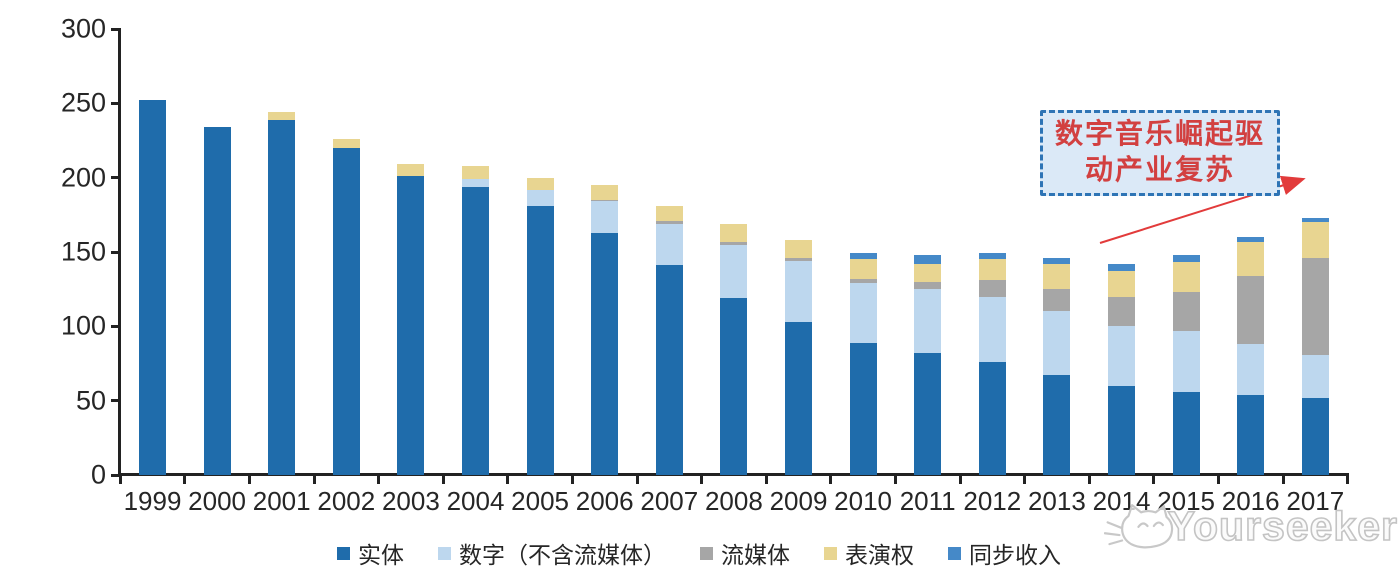 The width and height of the screenshot is (1398, 582). What do you see at coordinates (410, 501) in the screenshot?
I see `x-axis-label: 2003` at bounding box center [410, 501].